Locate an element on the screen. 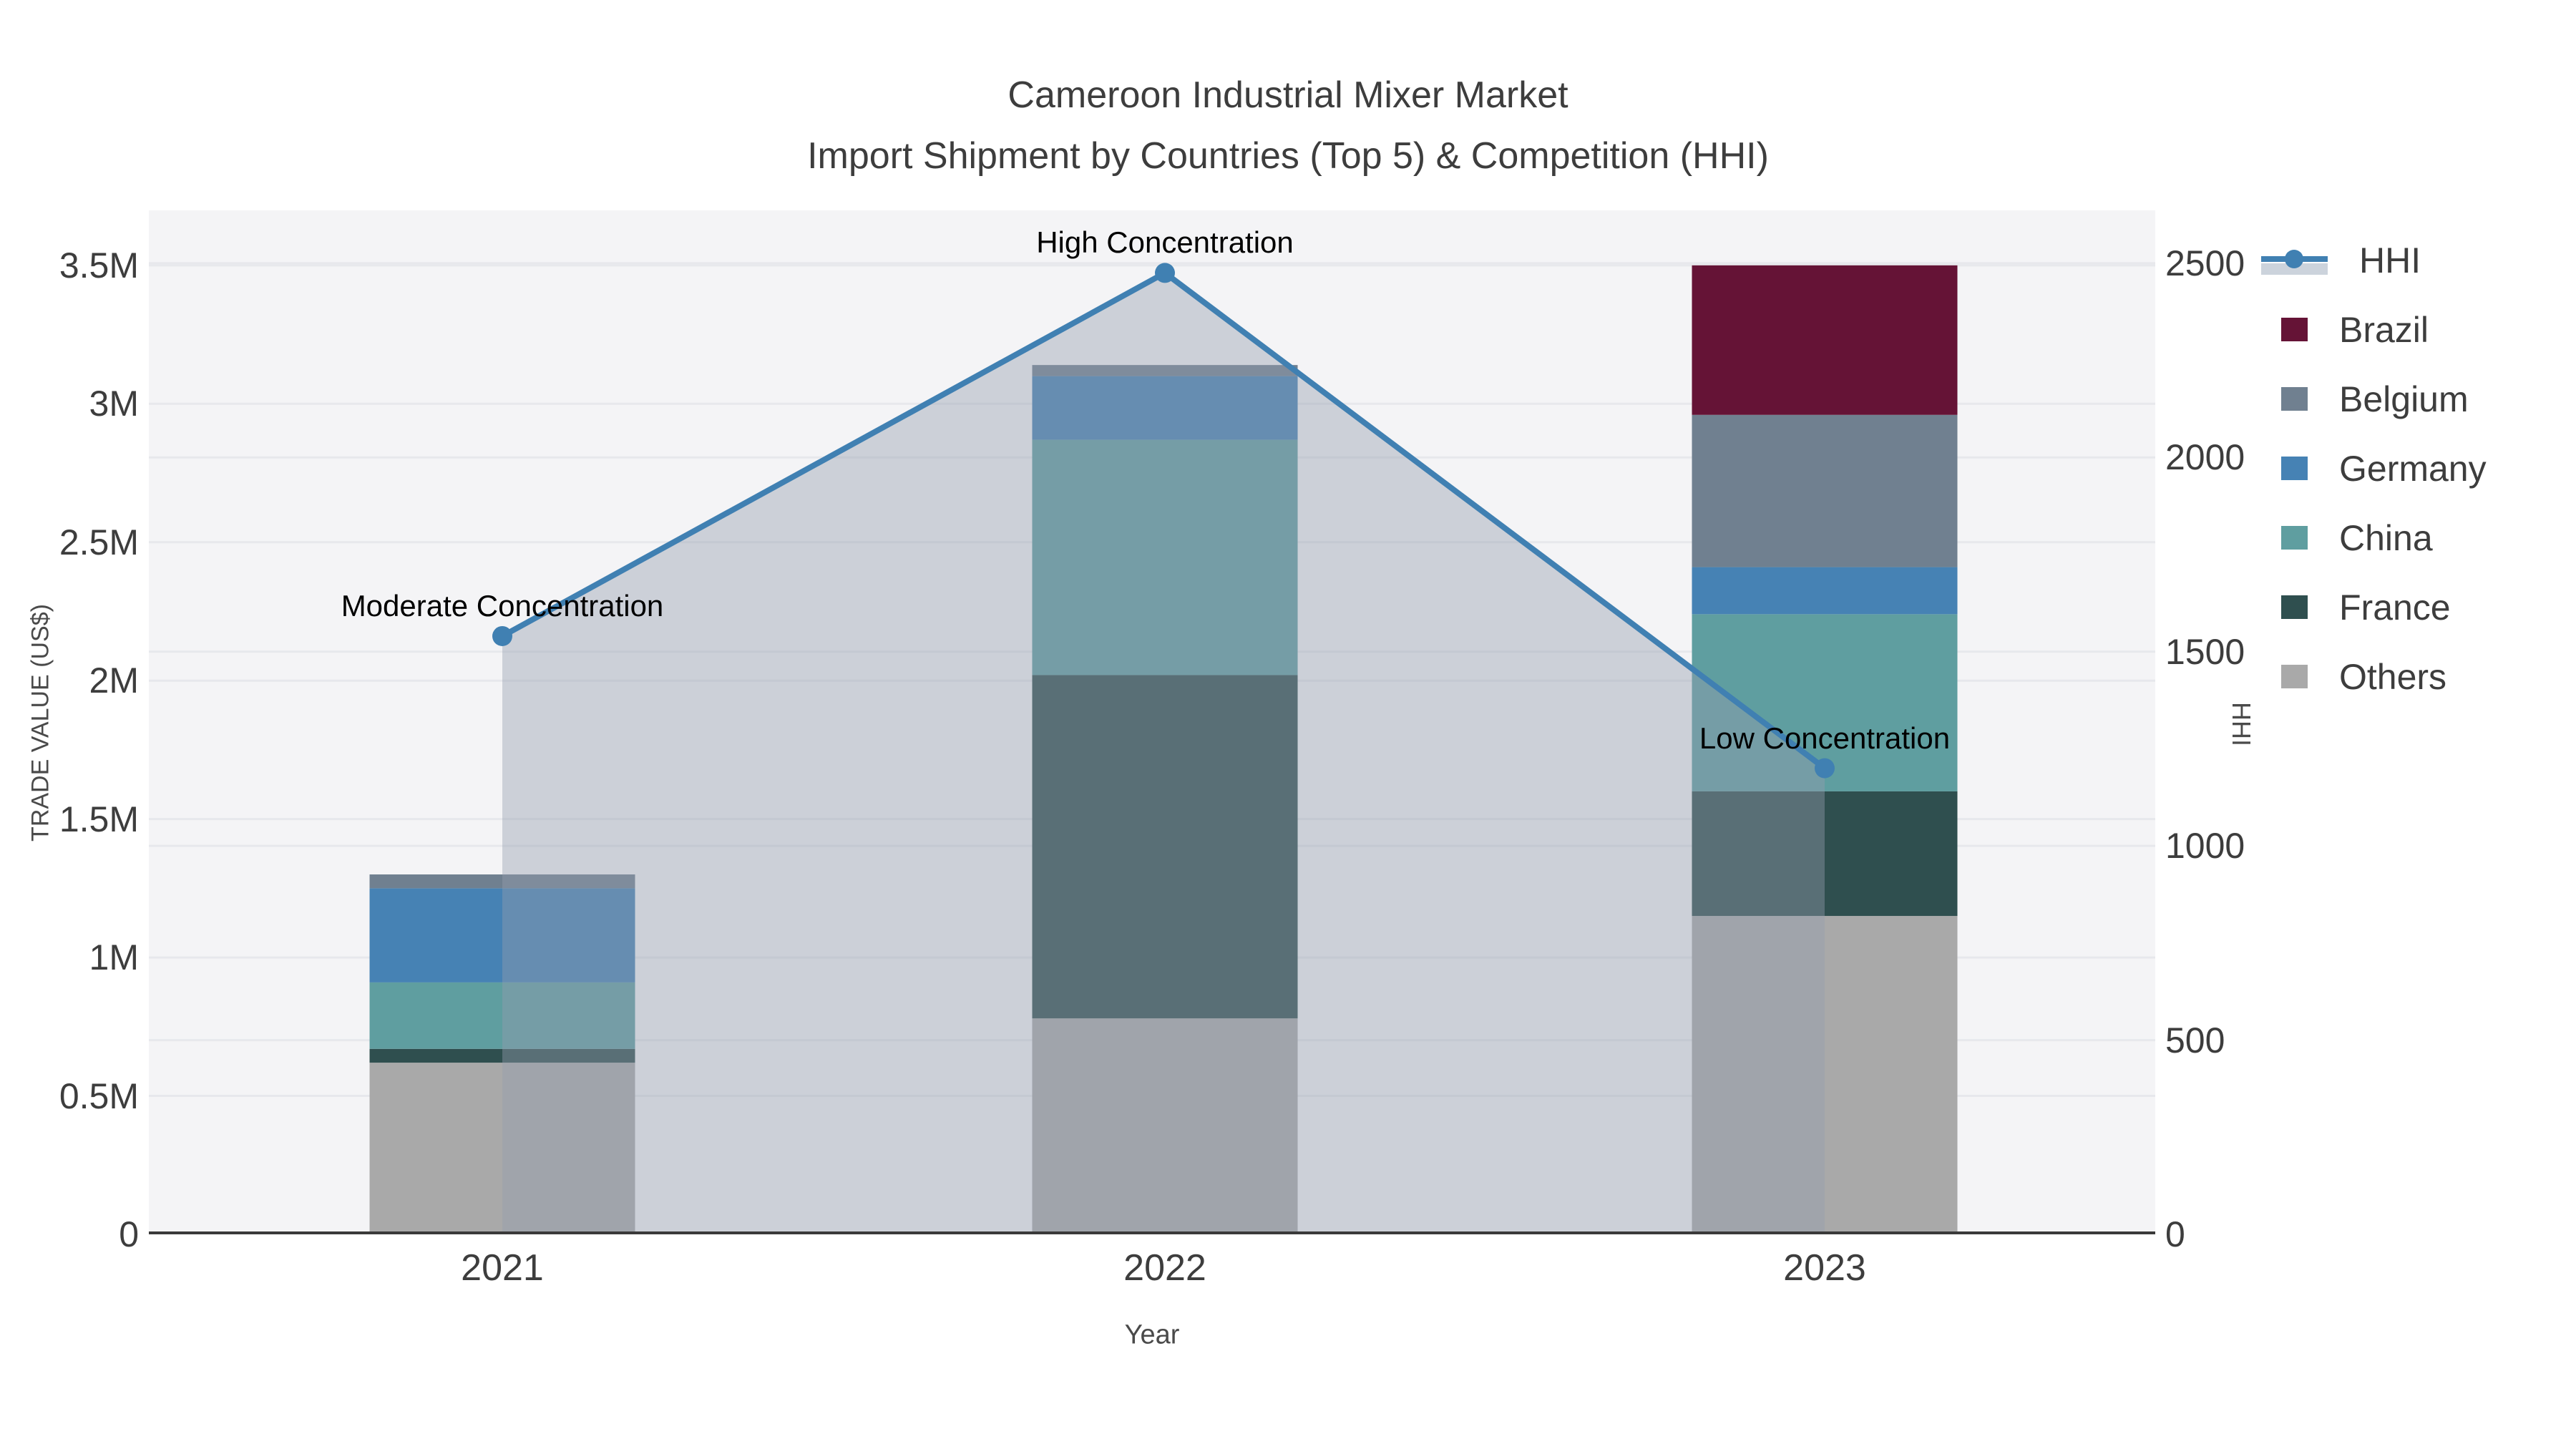 The width and height of the screenshot is (2576, 1449). legend-label: France is located at coordinates (2395, 607).